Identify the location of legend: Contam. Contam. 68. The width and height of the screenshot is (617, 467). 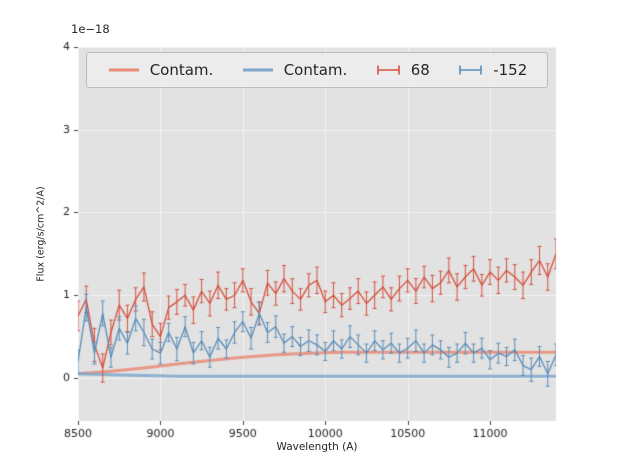
(317, 70).